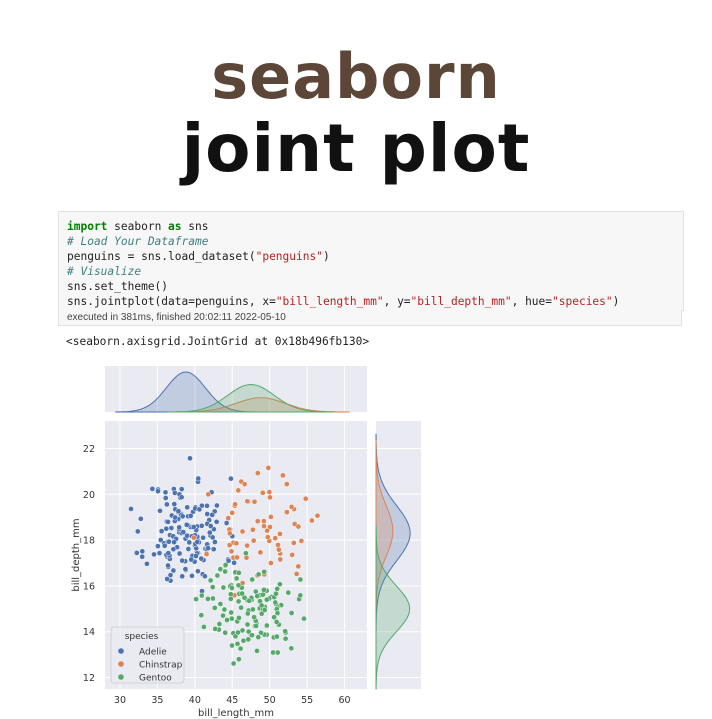 The image size is (712, 719). Describe the element at coordinates (307, 700) in the screenshot. I see `x-tick-label: 55` at that location.